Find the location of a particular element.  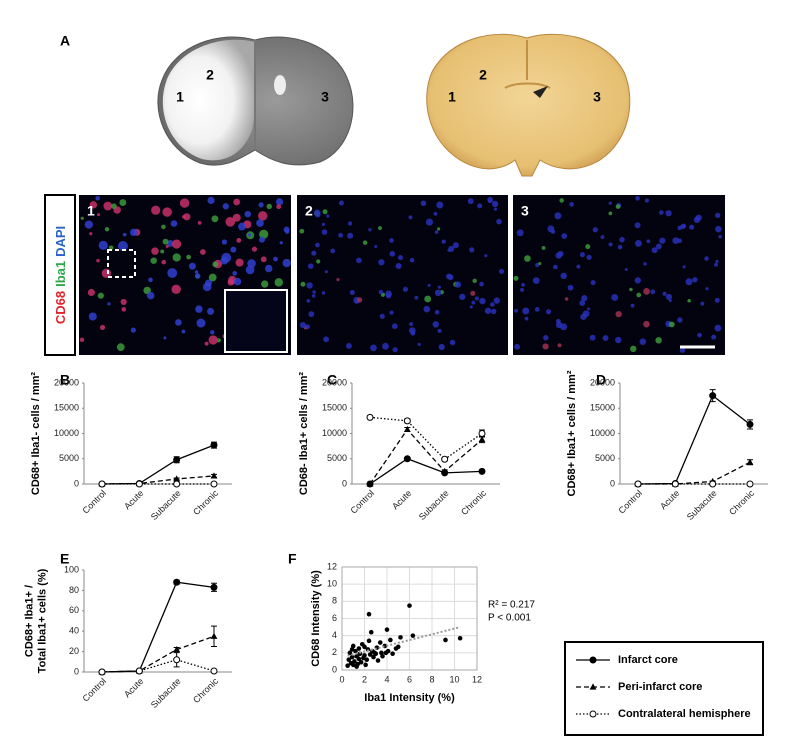

stain-name: DAPI is located at coordinates (60, 241).